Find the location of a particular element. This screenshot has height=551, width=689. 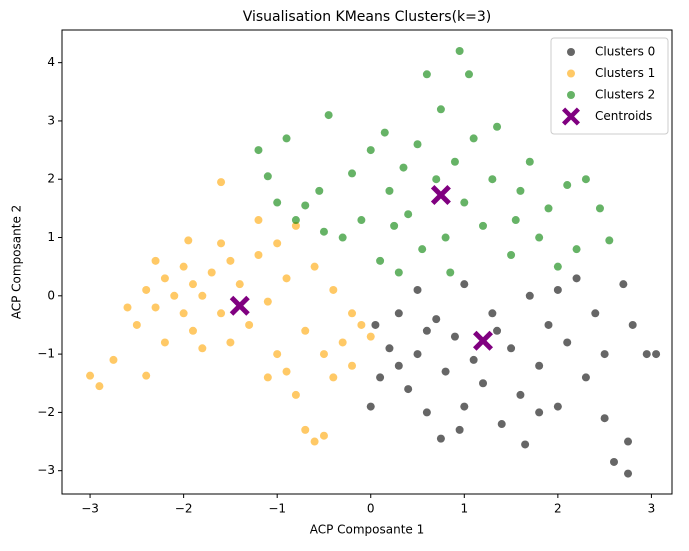

legend-label: Clusters 1 is located at coordinates (625, 73).